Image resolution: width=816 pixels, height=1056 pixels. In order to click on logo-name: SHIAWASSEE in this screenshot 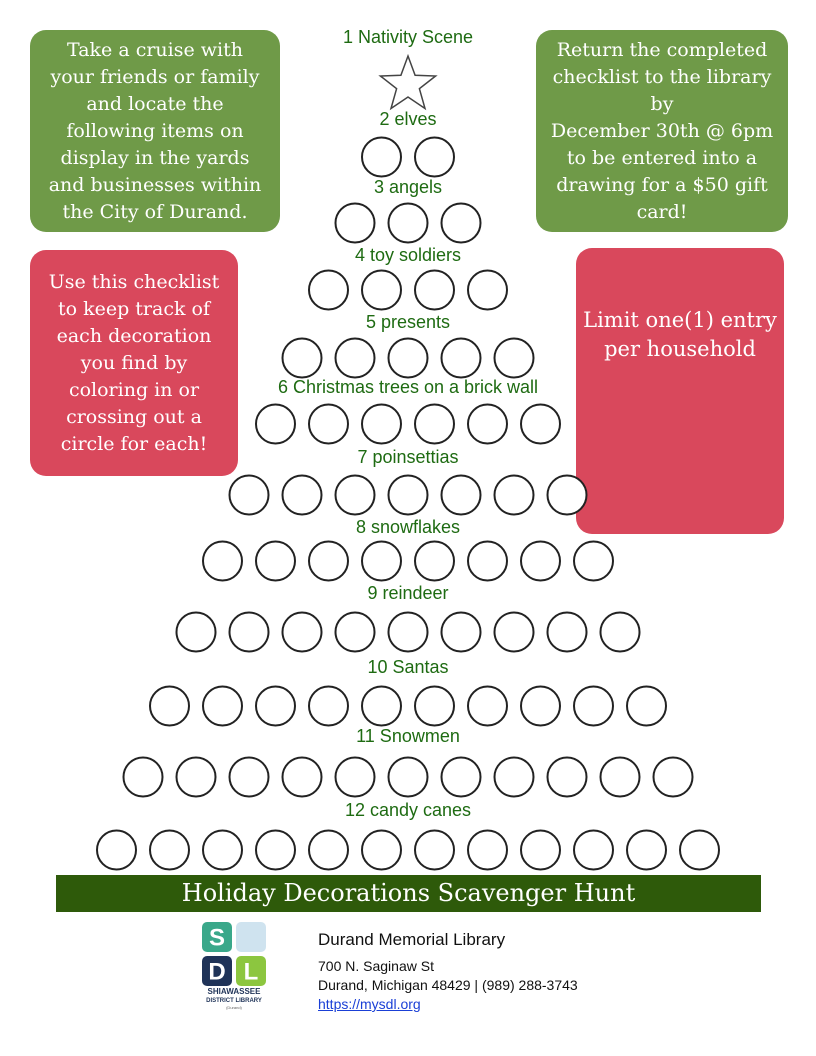, I will do `click(235, 991)`.